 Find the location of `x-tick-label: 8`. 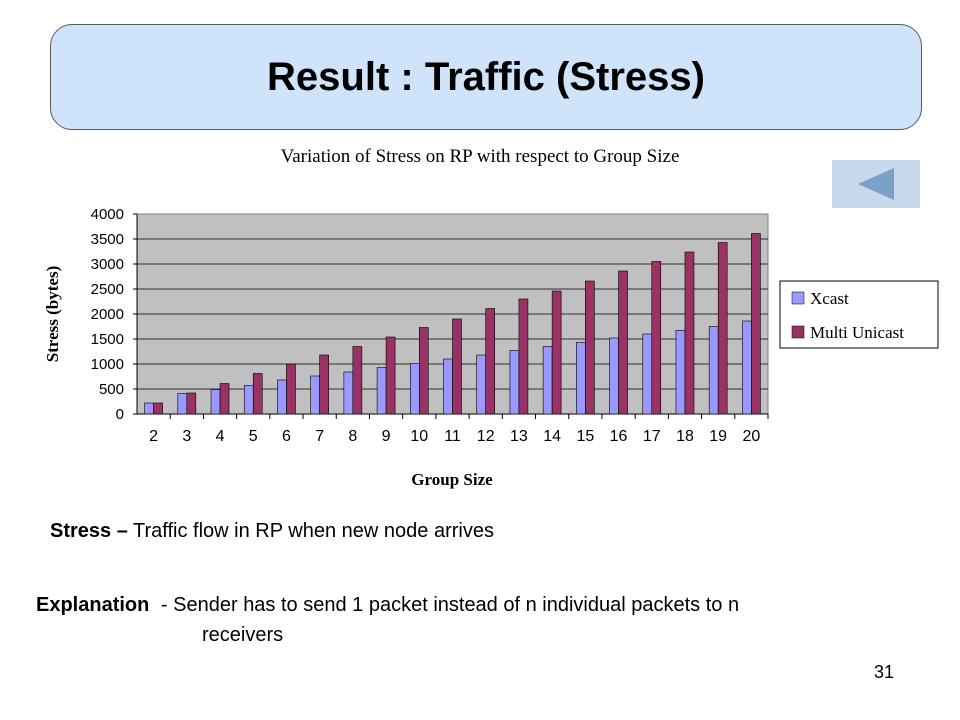

x-tick-label: 8 is located at coordinates (352, 436).